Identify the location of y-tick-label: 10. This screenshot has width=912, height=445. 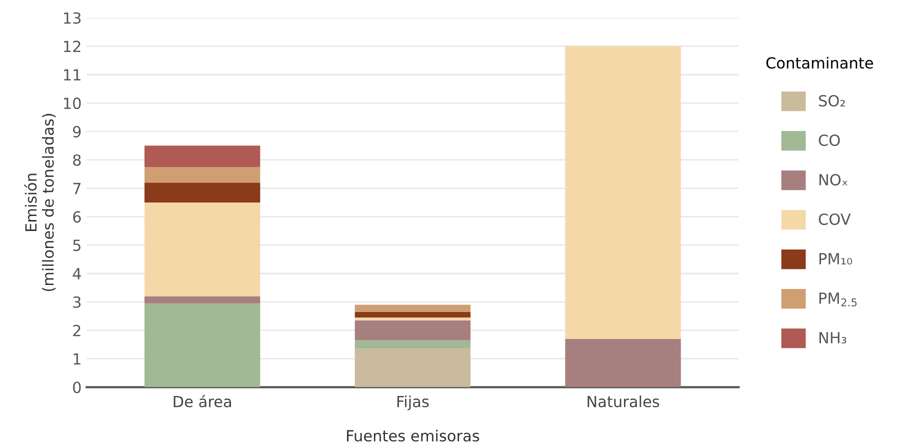
(72, 104).